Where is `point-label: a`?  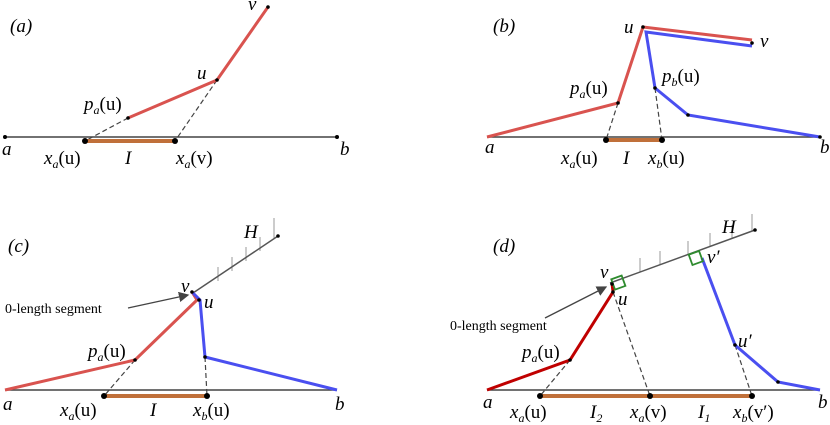 point-label: a is located at coordinates (7, 149).